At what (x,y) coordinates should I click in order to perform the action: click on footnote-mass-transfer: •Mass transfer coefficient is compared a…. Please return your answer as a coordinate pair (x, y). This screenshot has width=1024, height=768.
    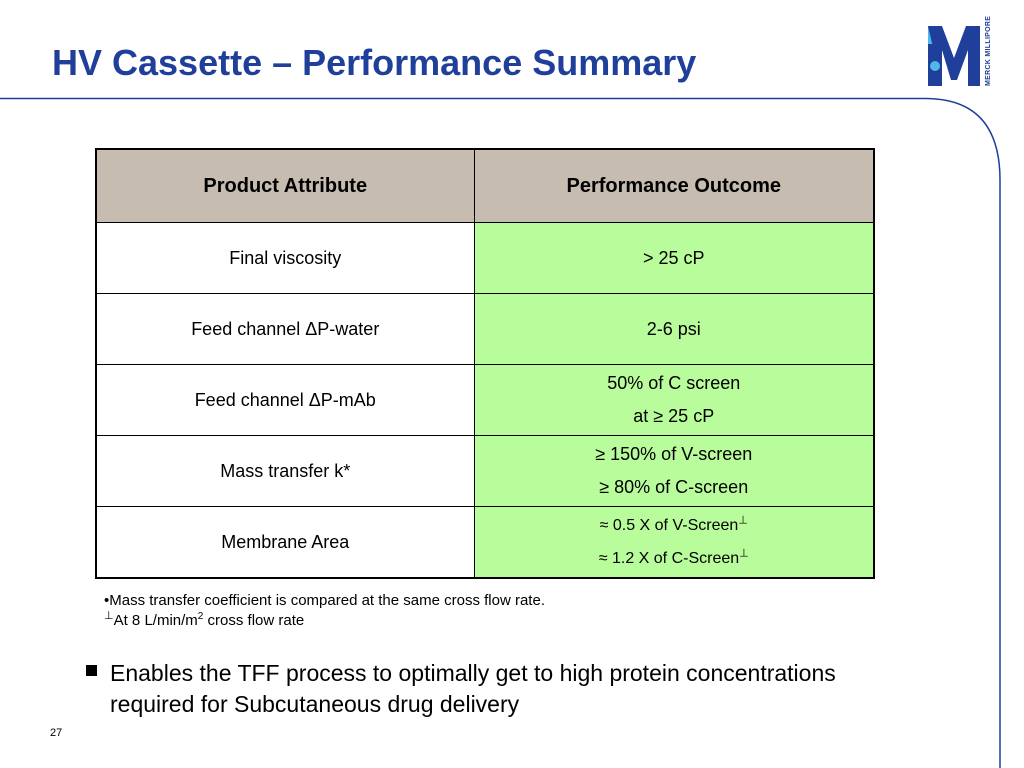
    Looking at the image, I should click on (324, 600).